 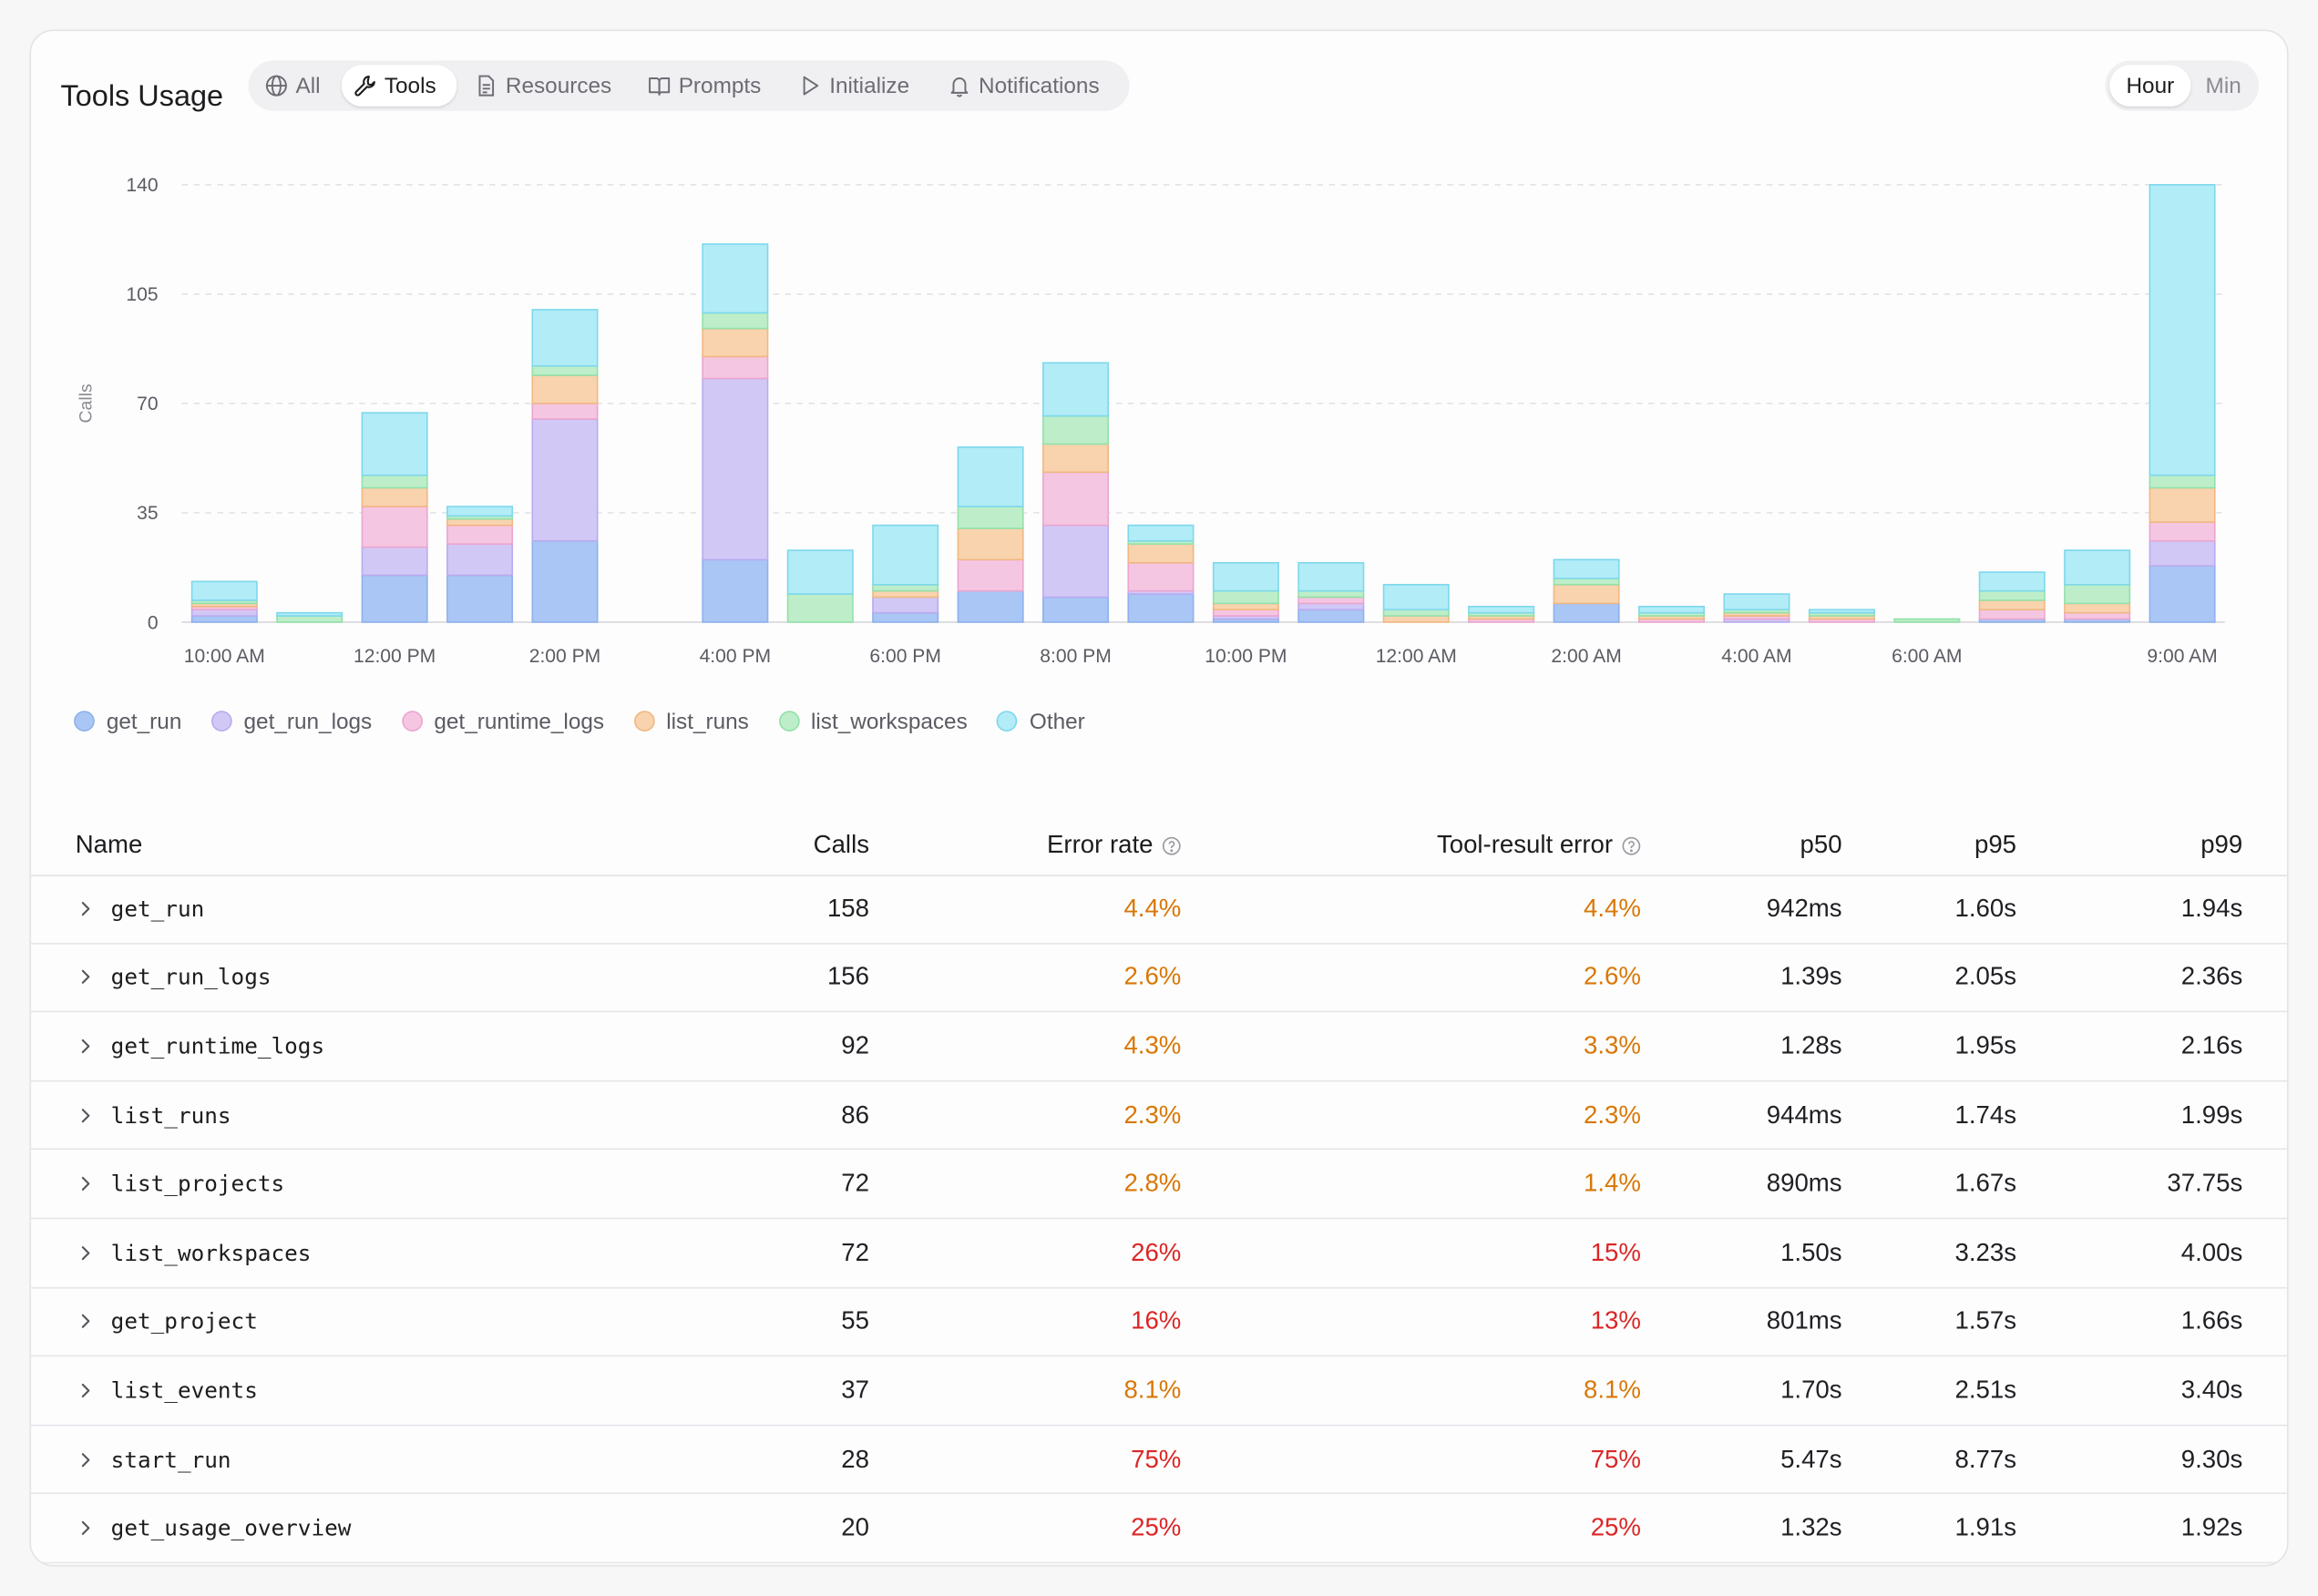 I want to click on legend-item-get-run: get_run, so click(x=127, y=721).